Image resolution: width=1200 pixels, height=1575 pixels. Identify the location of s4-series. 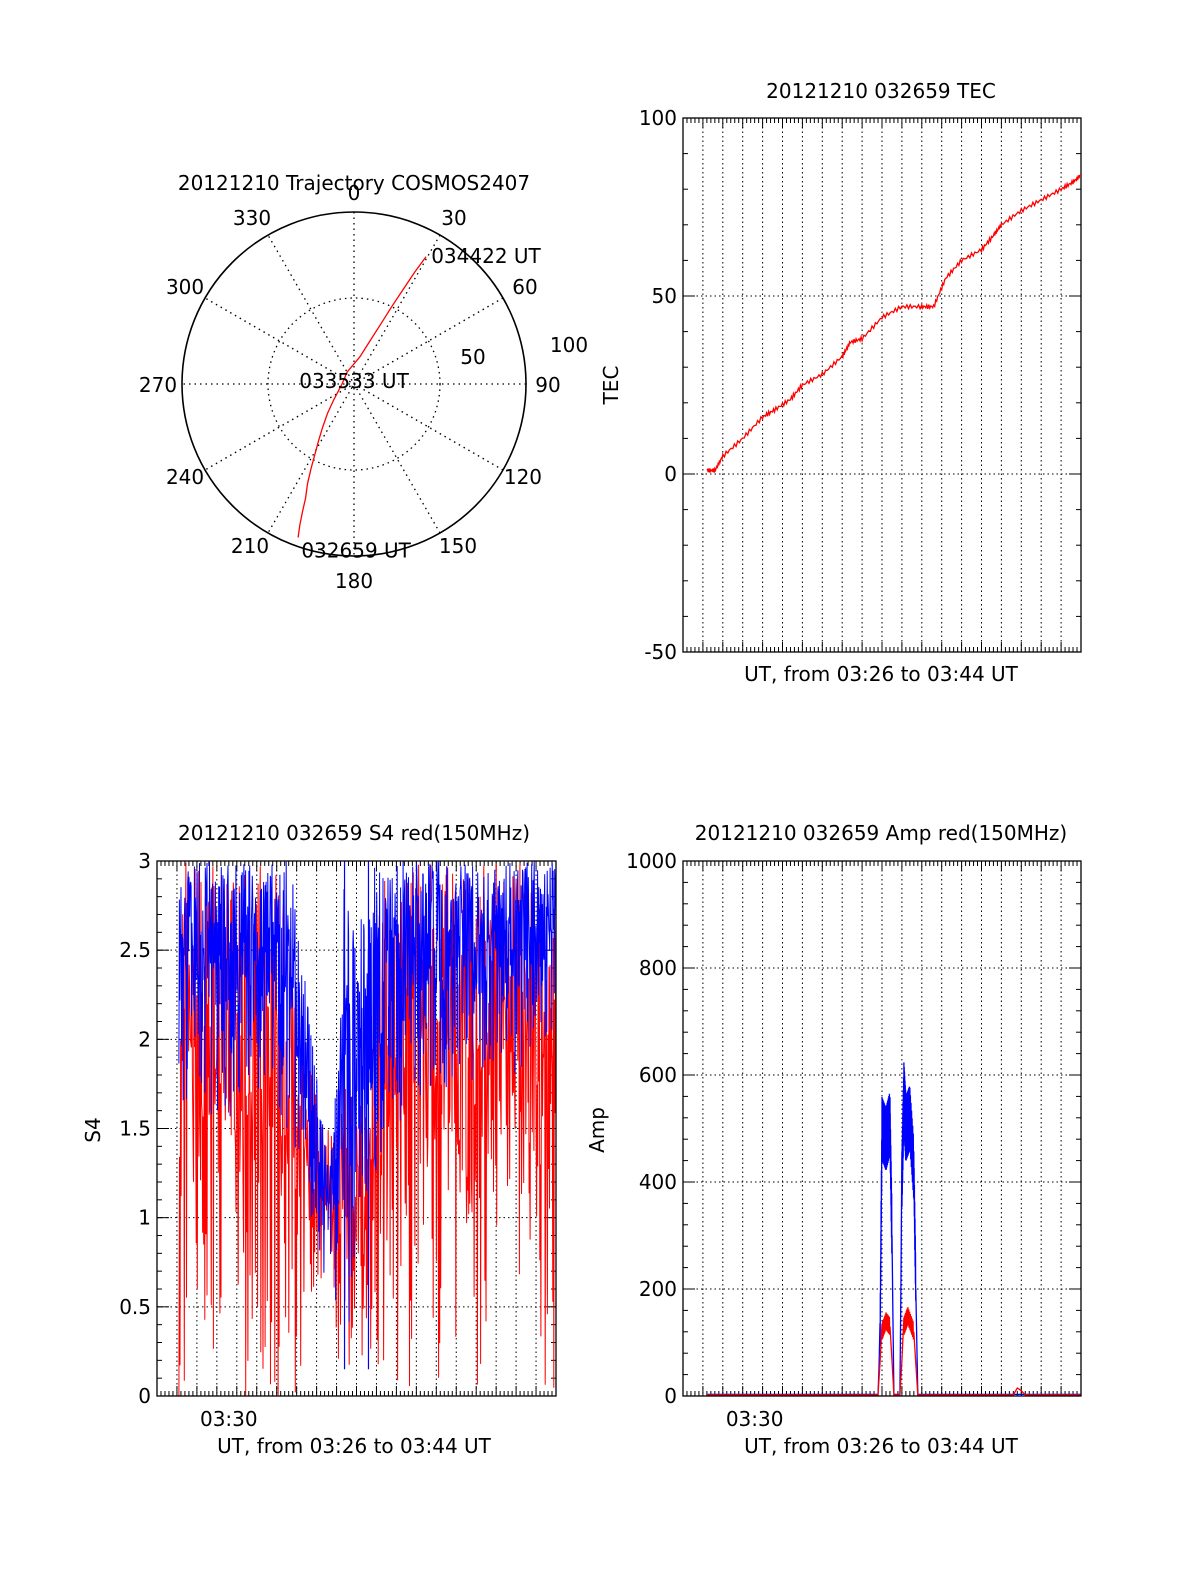
(367, 1128).